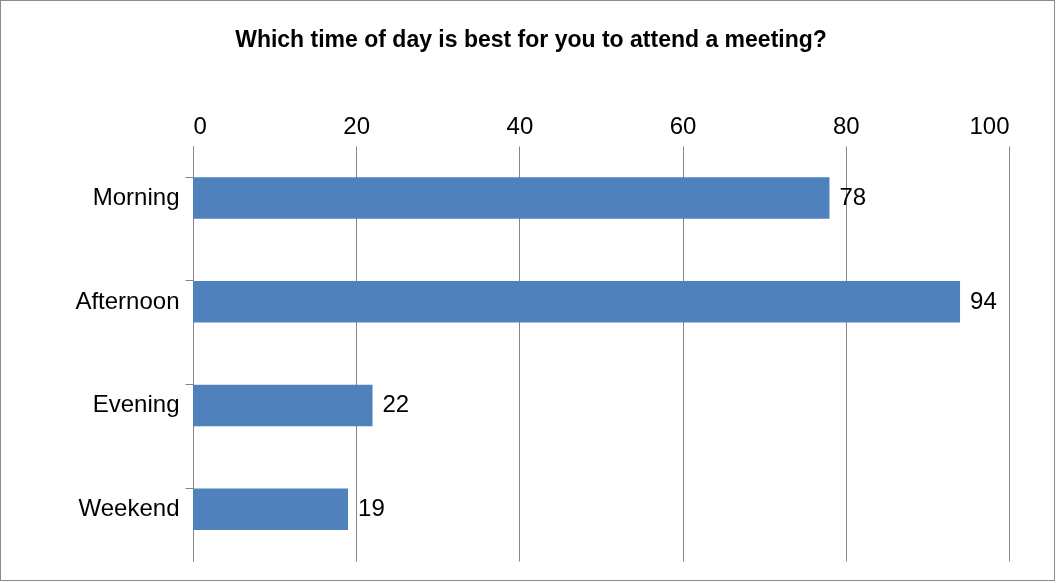 The image size is (1057, 583). I want to click on x-tick-label: 20, so click(357, 125).